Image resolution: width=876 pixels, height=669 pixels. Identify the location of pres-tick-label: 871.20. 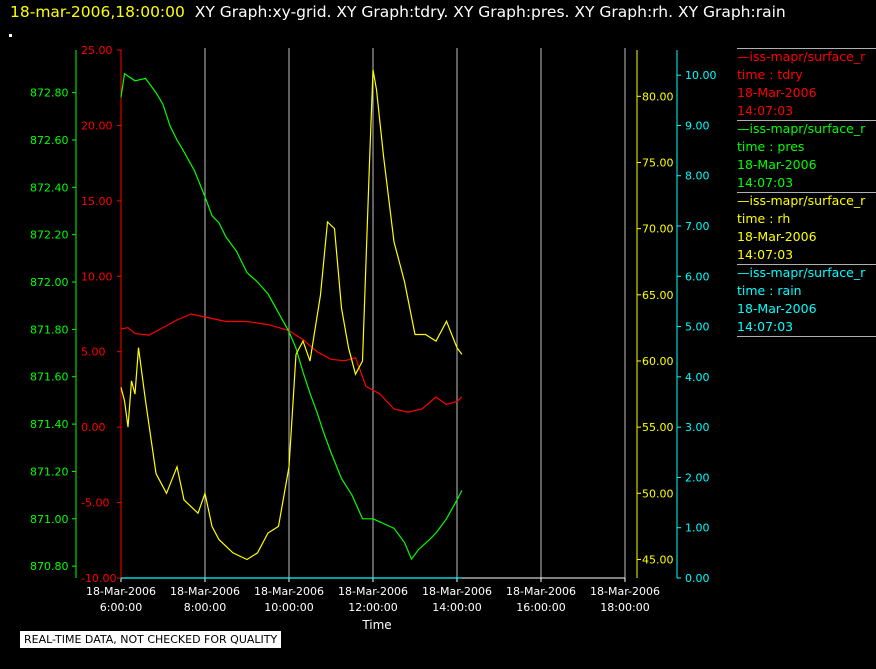
(49, 471).